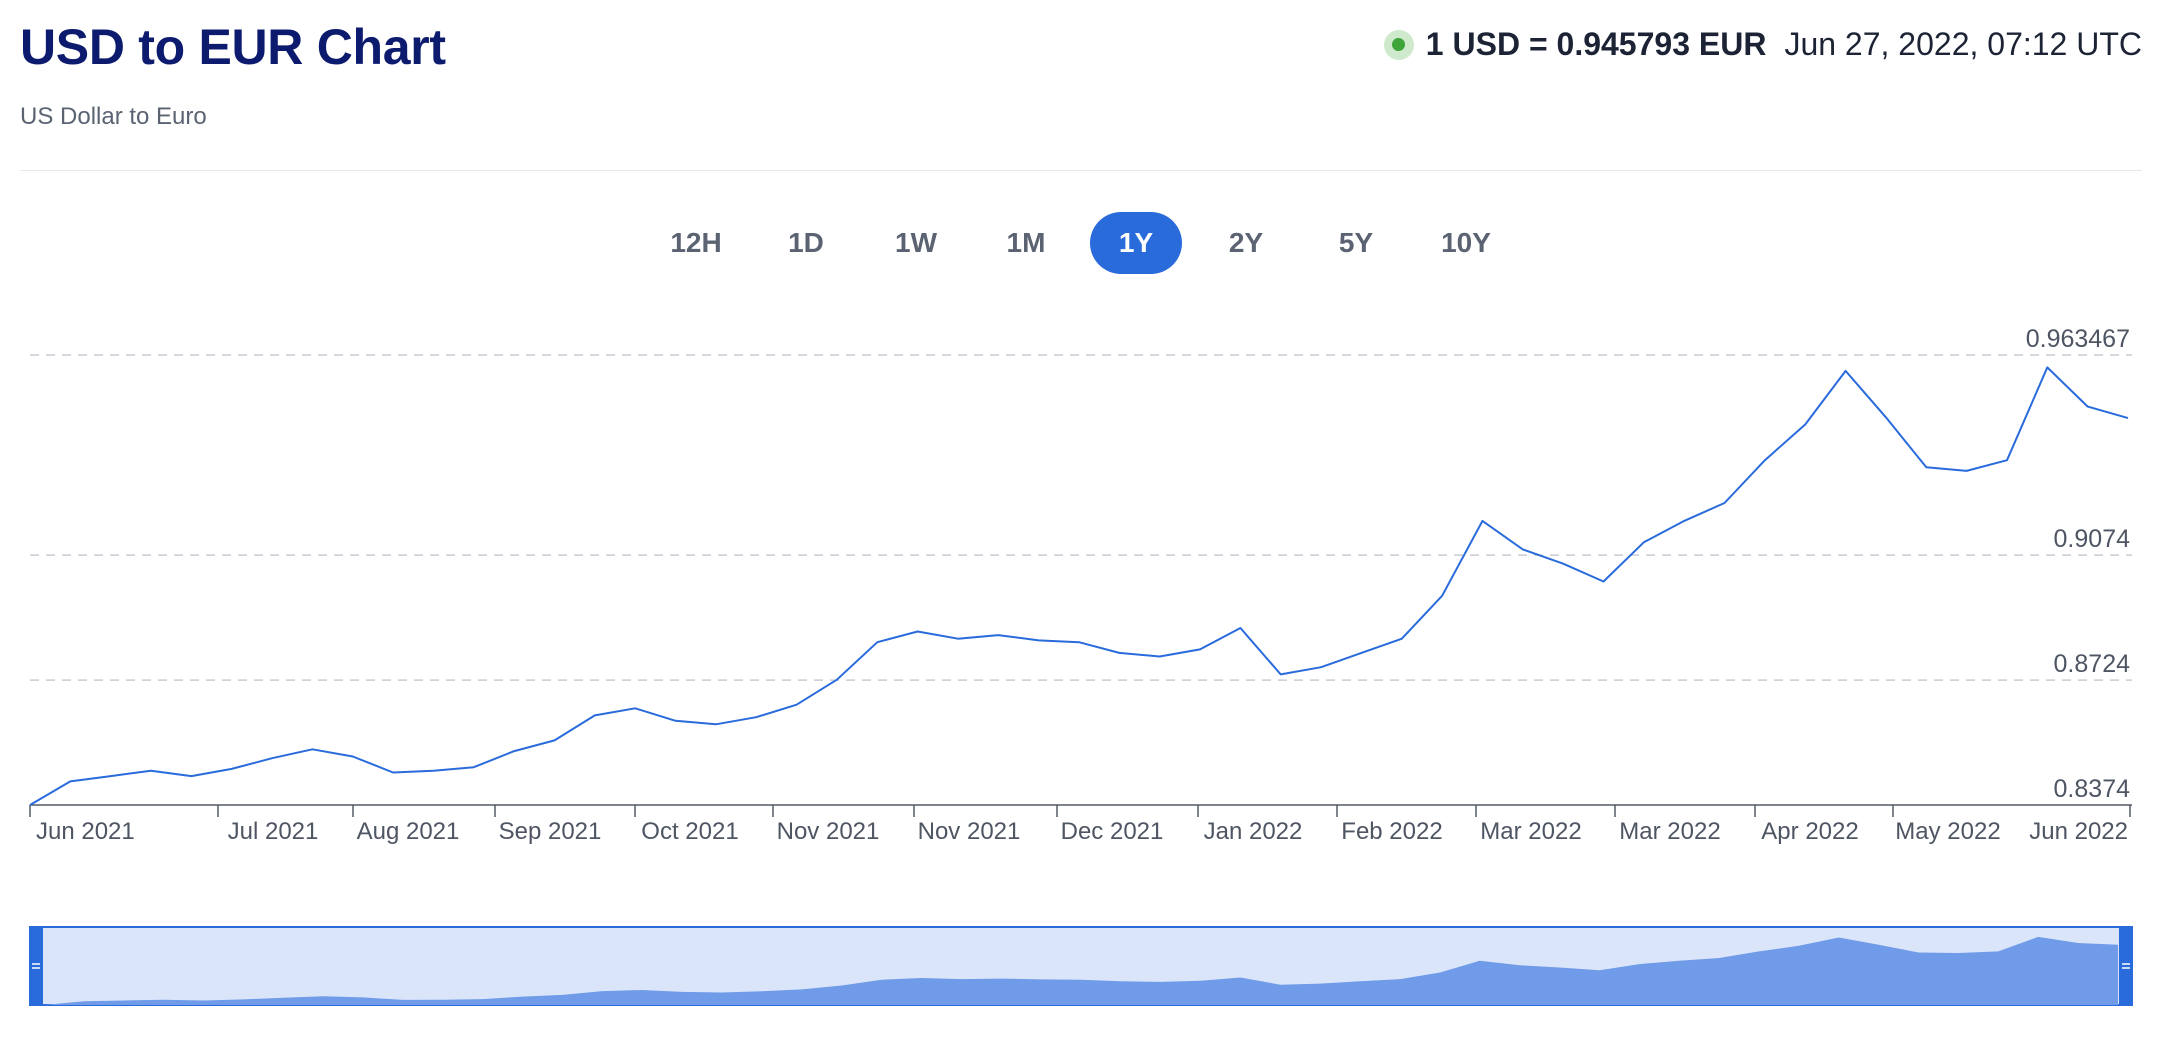  Describe the element at coordinates (2078, 831) in the screenshot. I see `x-tick-label: Jun 2022` at that location.